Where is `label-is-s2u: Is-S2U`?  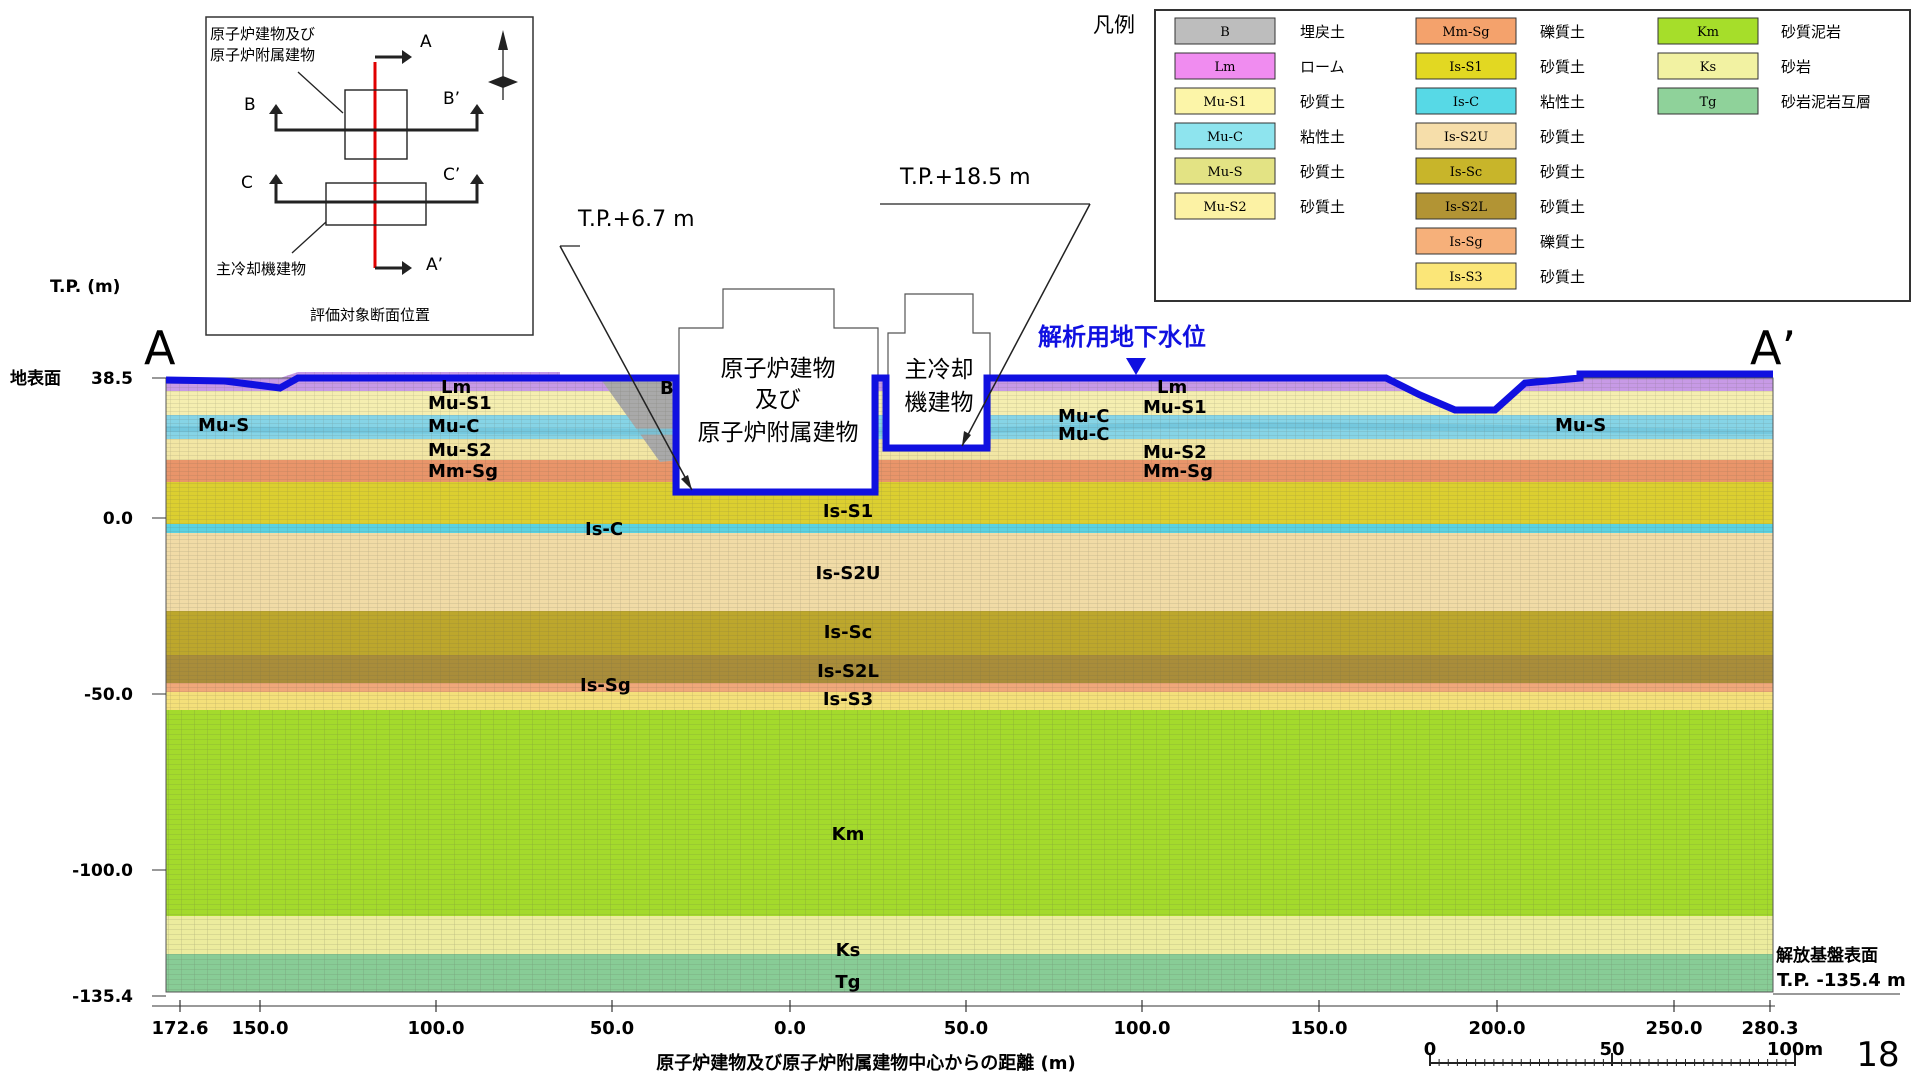
label-is-s2u: Is-S2U is located at coordinates (848, 573).